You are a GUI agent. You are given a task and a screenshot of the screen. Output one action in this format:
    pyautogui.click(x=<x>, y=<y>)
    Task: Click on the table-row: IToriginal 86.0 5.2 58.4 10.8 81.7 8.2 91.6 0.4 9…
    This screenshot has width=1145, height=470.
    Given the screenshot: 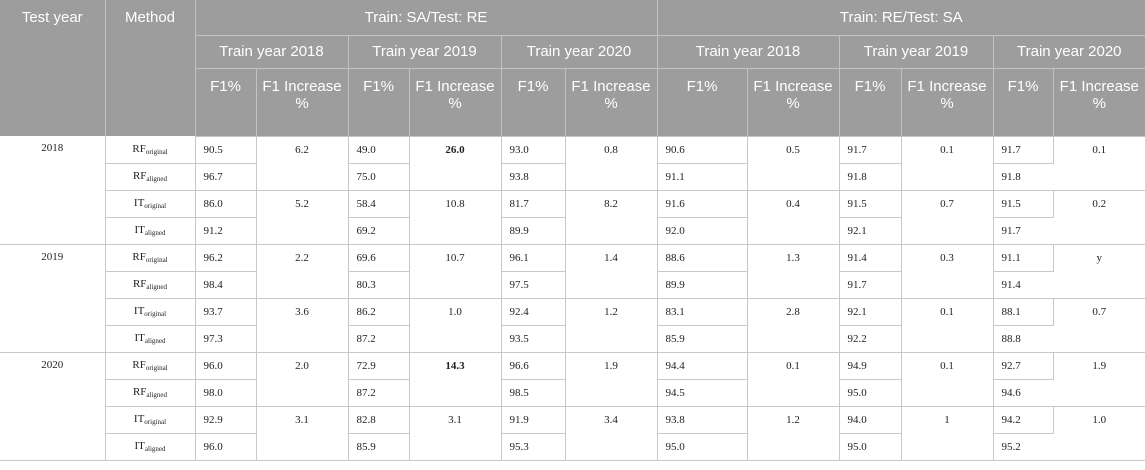 What is the action you would take?
    pyautogui.click(x=572, y=217)
    